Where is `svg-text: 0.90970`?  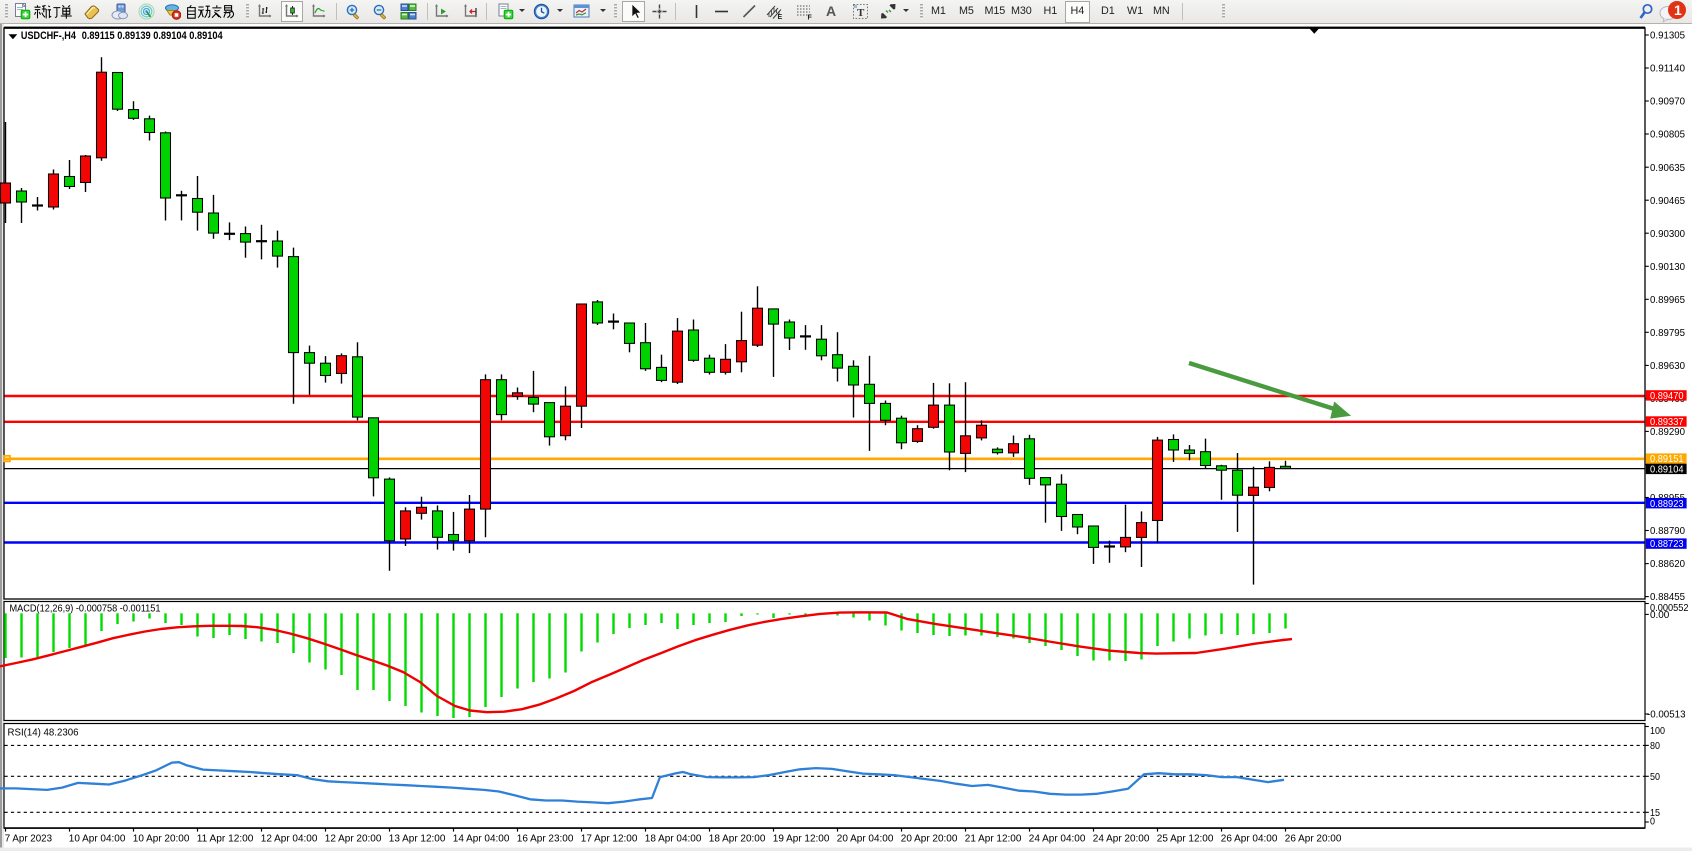 svg-text: 0.90970 is located at coordinates (1667, 102).